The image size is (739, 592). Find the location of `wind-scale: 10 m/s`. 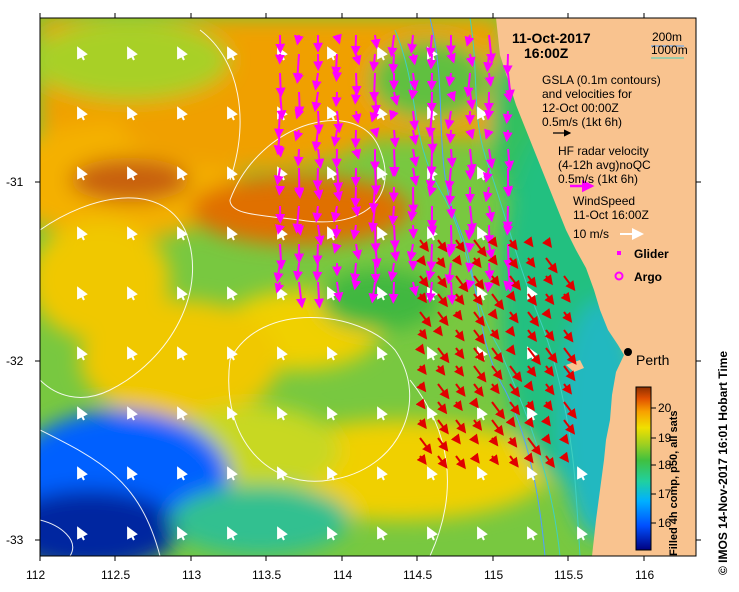

wind-scale: 10 m/s is located at coordinates (591, 234).